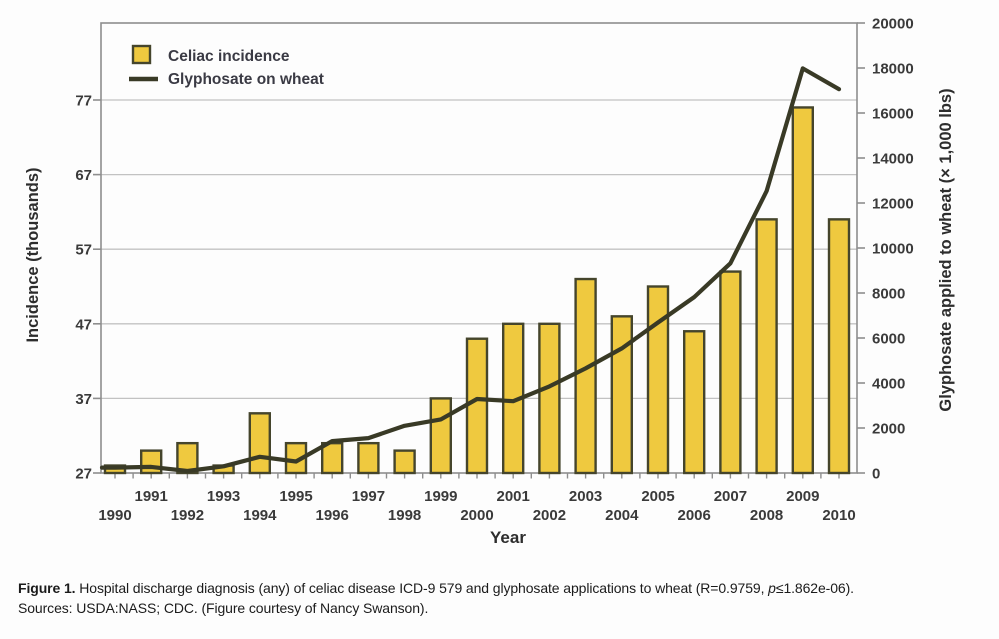  Describe the element at coordinates (404, 462) in the screenshot. I see `bar-1998` at that location.